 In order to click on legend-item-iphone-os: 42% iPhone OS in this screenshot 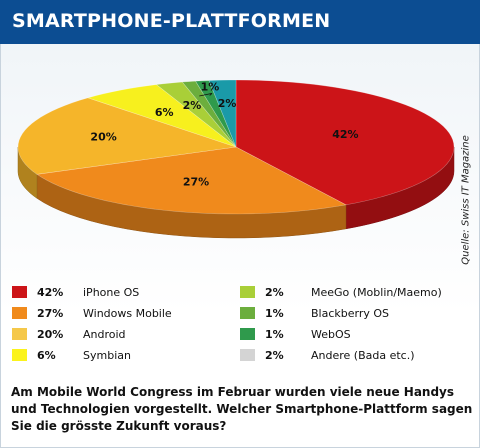, I will do `click(126, 292)`.